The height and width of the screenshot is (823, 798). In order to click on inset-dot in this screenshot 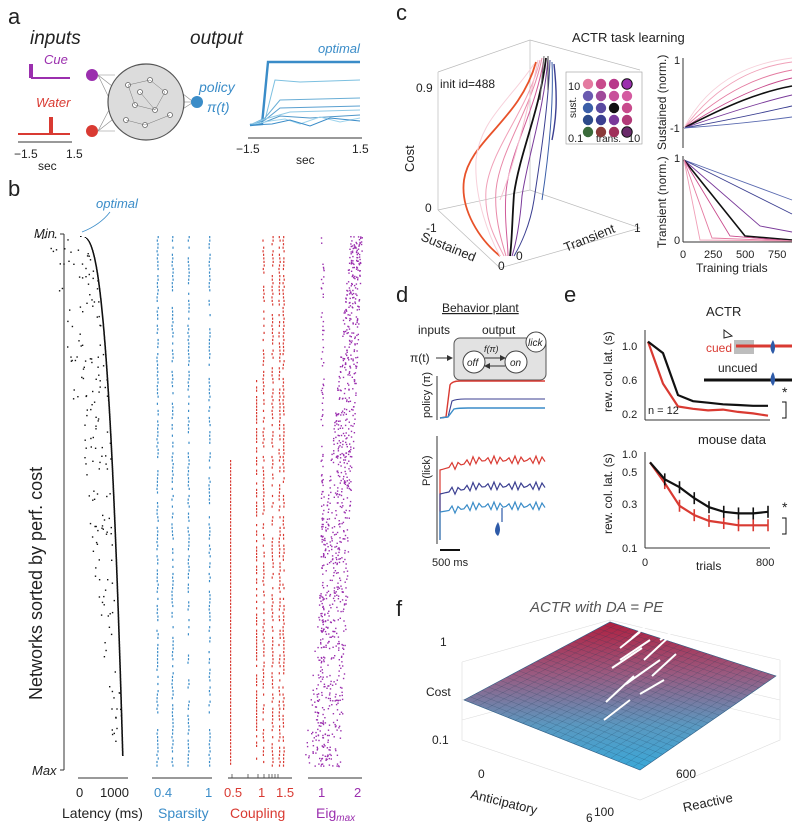, I will do `click(614, 120)`.